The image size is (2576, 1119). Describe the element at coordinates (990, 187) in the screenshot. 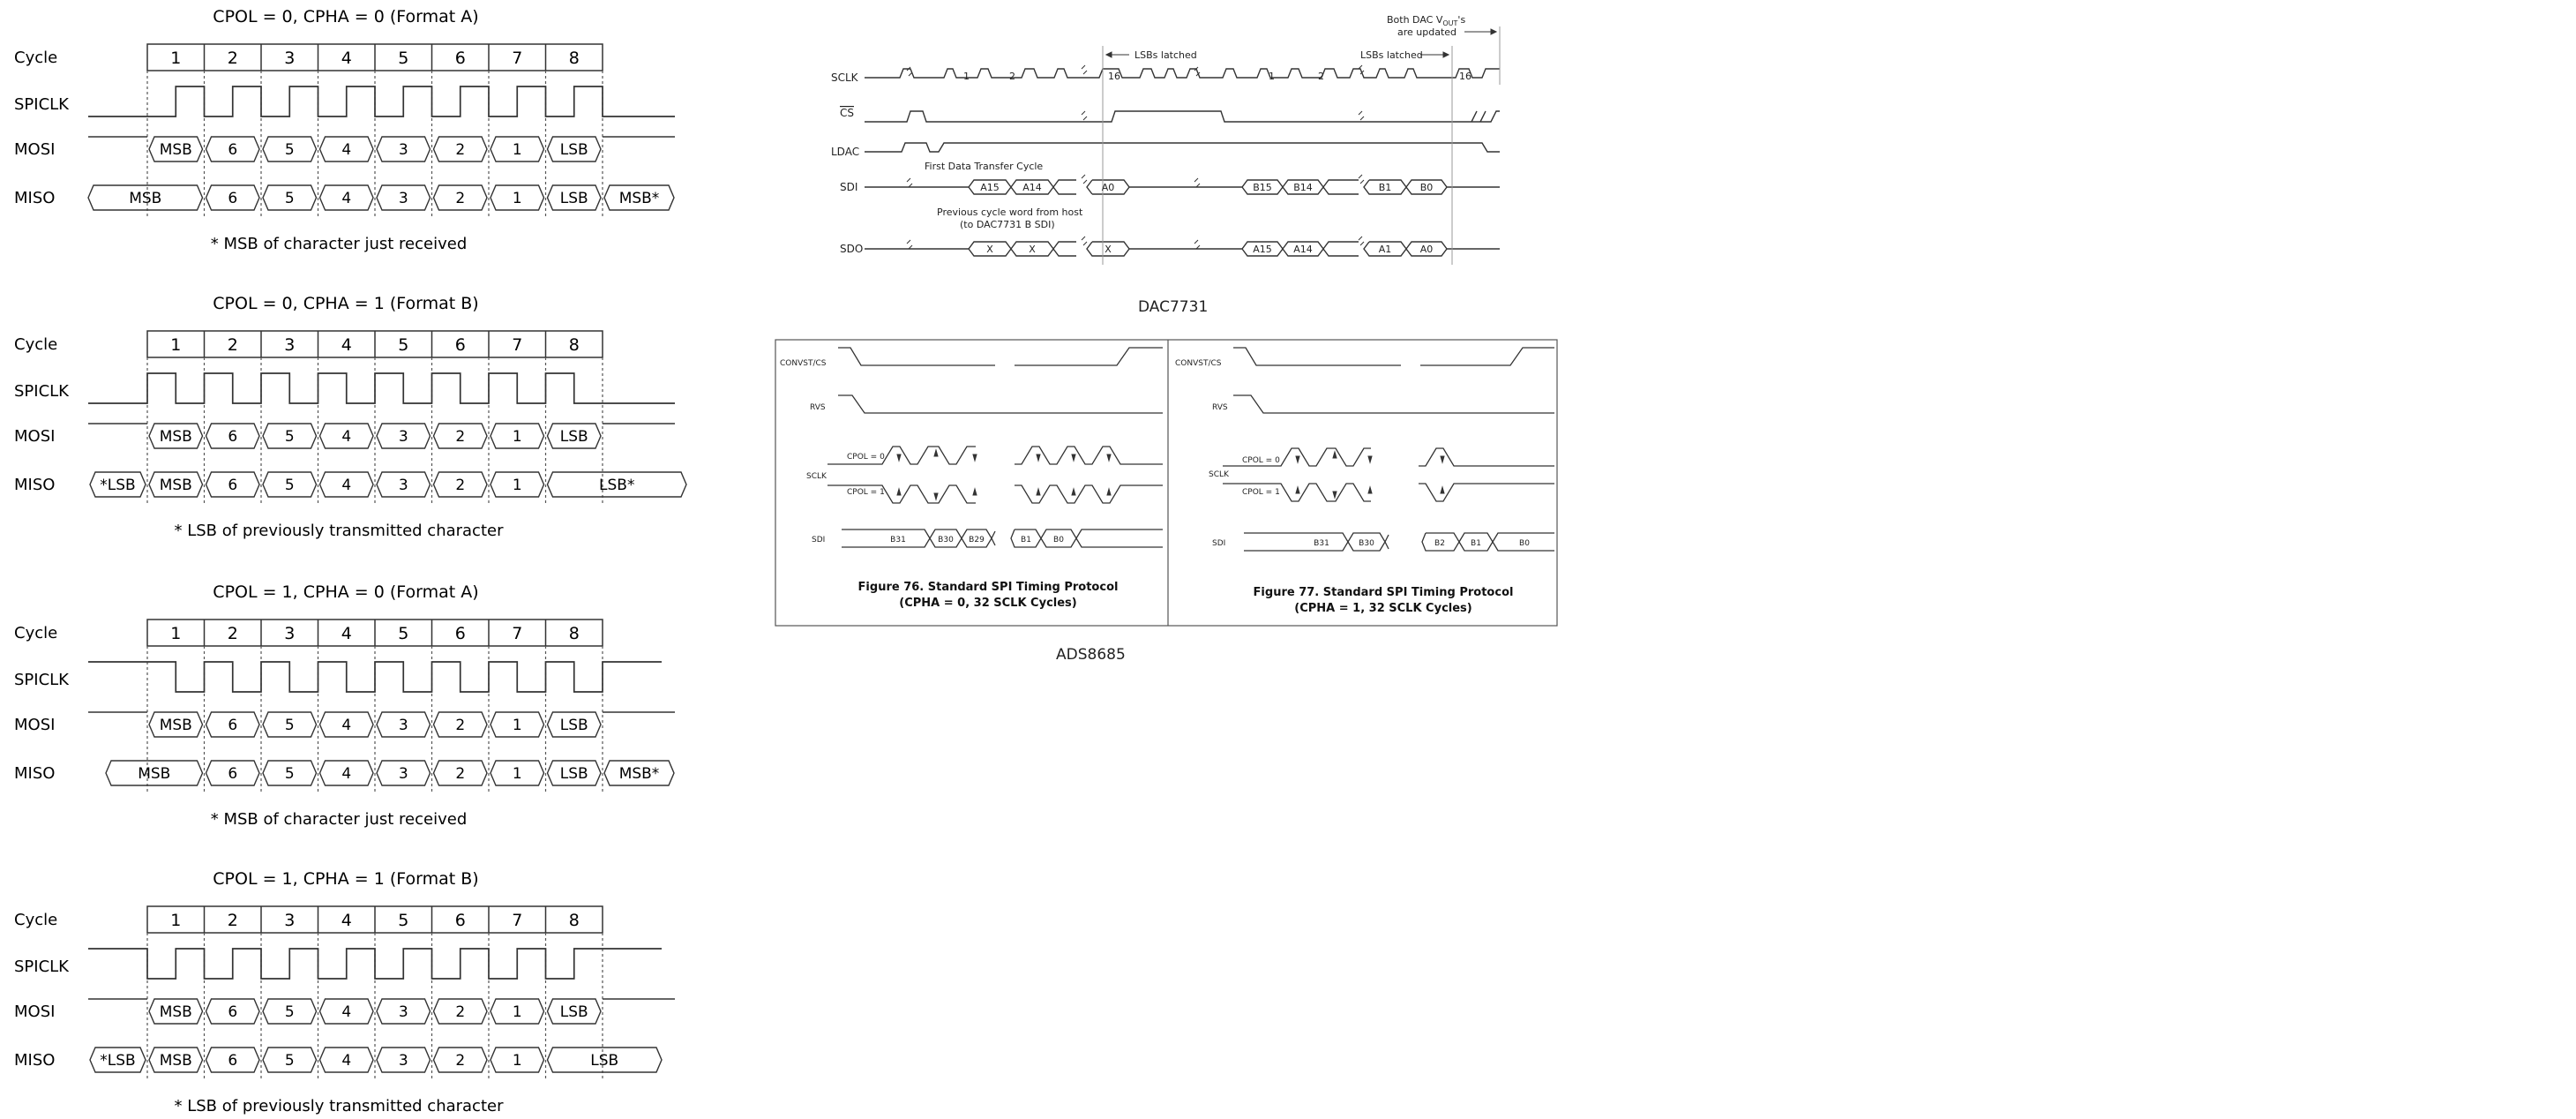

I see `sdi-word: A15` at that location.